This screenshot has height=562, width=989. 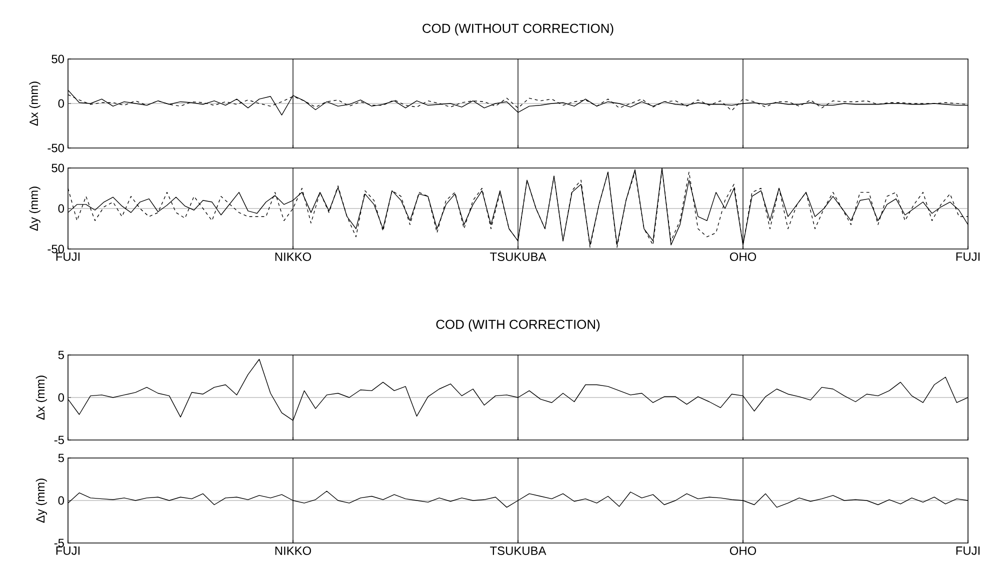 I want to click on chart-title: COD (WITHOUT CORRECTION), so click(x=518, y=29).